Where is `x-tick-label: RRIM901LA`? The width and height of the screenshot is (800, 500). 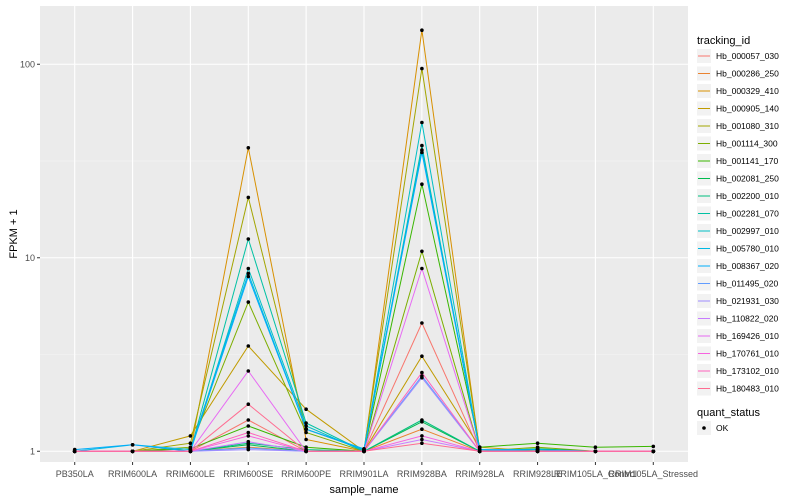
x-tick-label: RRIM901LA is located at coordinates (363, 474).